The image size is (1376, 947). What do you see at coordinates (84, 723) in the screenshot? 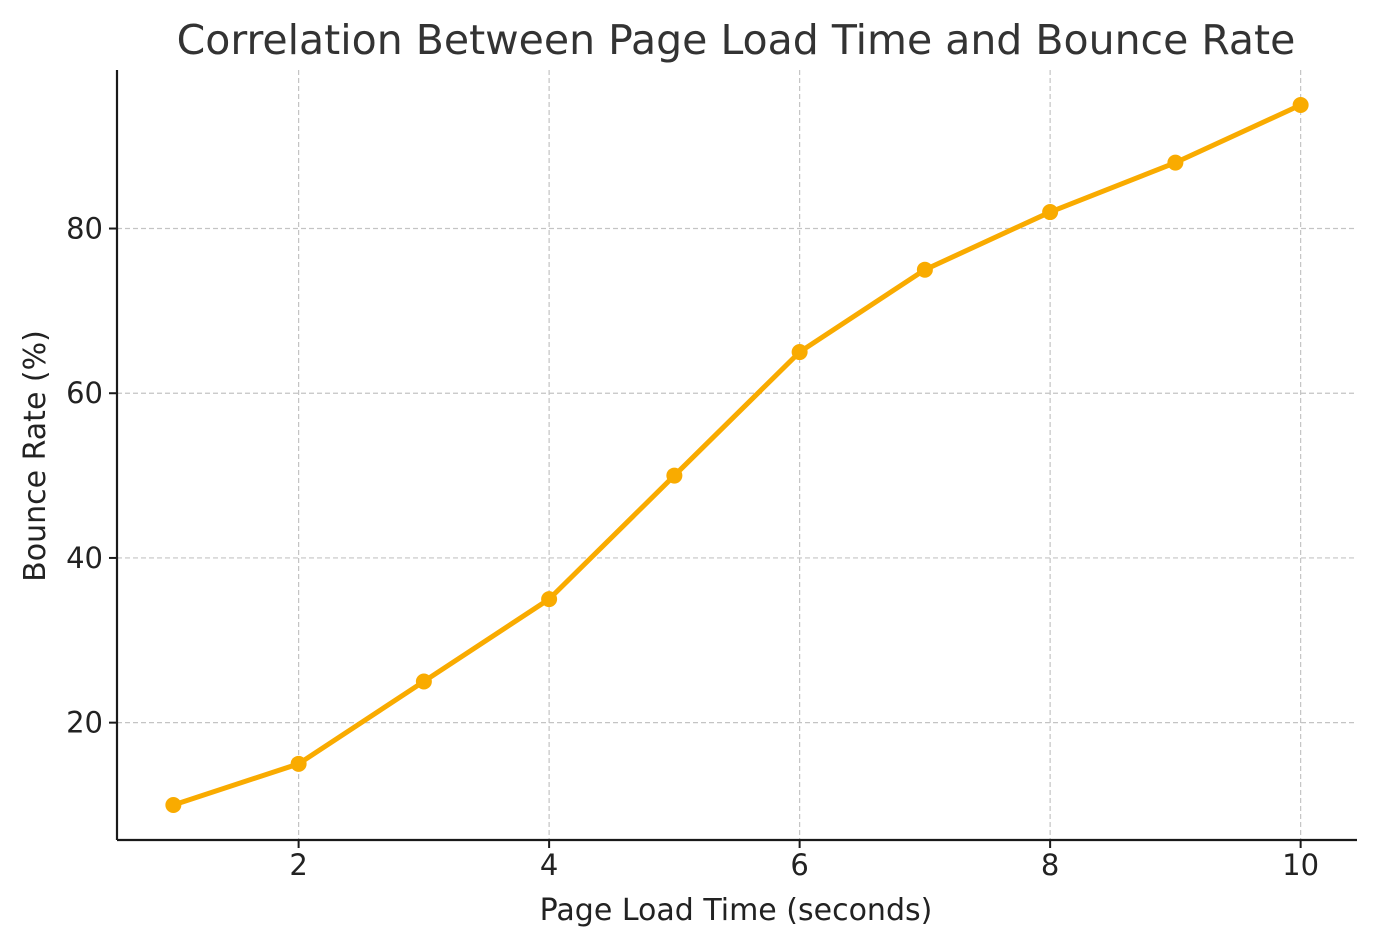
I see `y-tick-label: 20` at bounding box center [84, 723].